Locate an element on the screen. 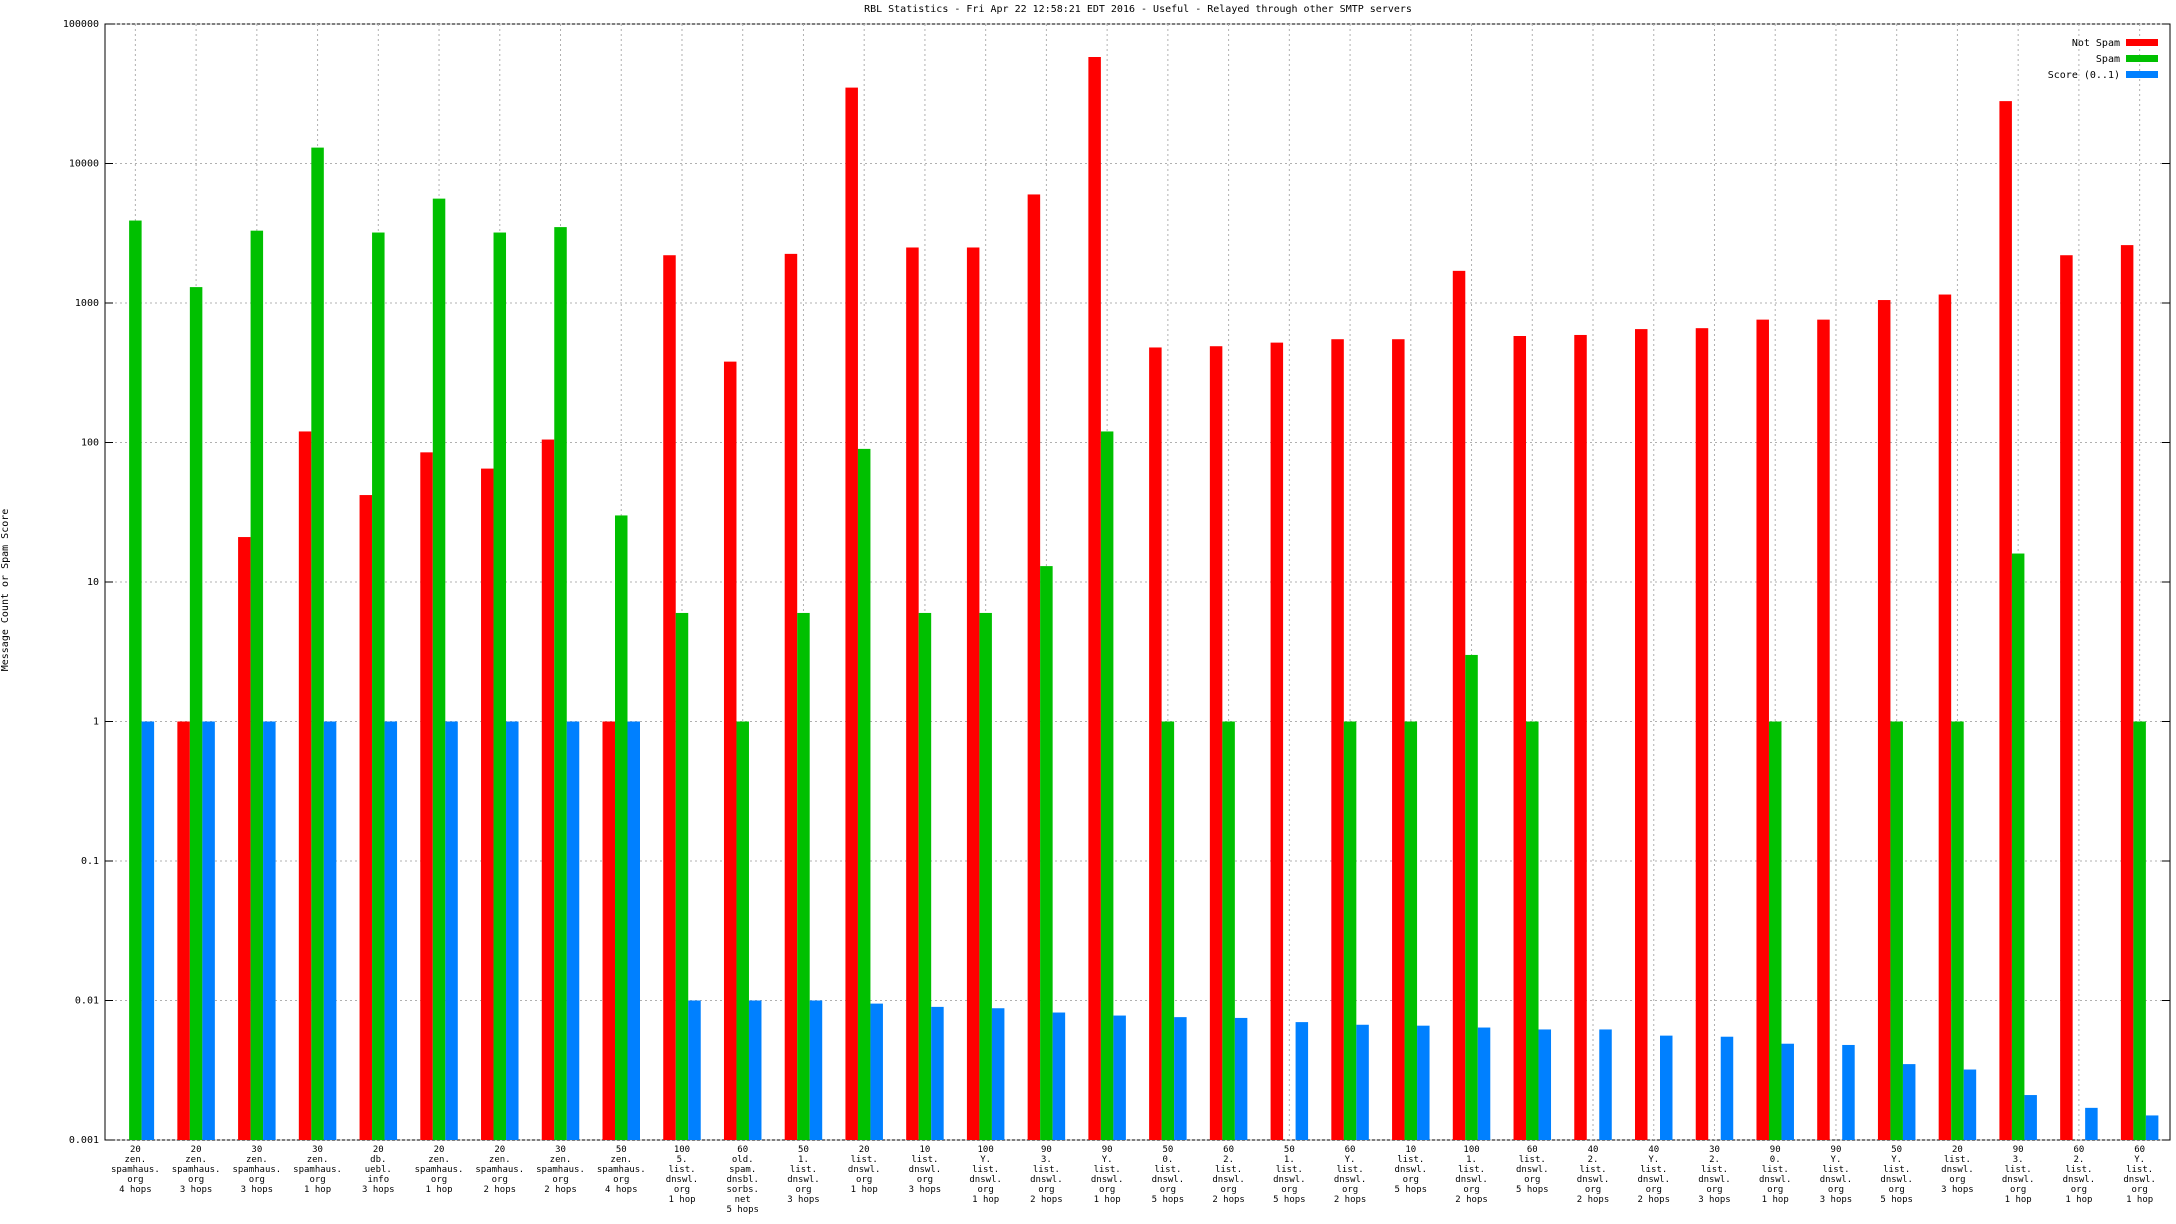  x-tick-label: 40 2. list. dnswl. org 2 hops is located at coordinates (1593, 1175).